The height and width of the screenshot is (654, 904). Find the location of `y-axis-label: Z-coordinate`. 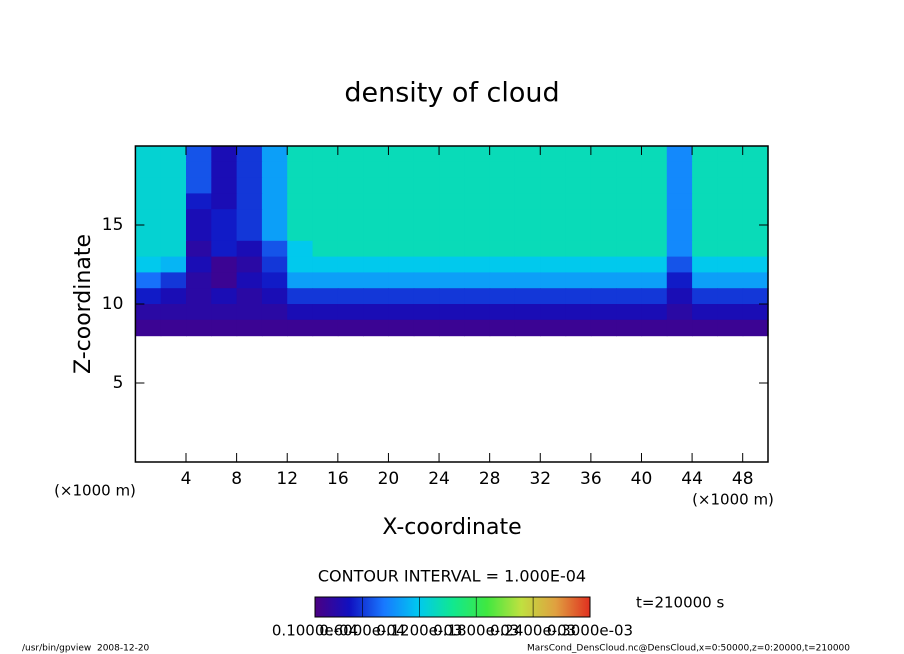

y-axis-label: Z-coordinate is located at coordinates (83, 304).